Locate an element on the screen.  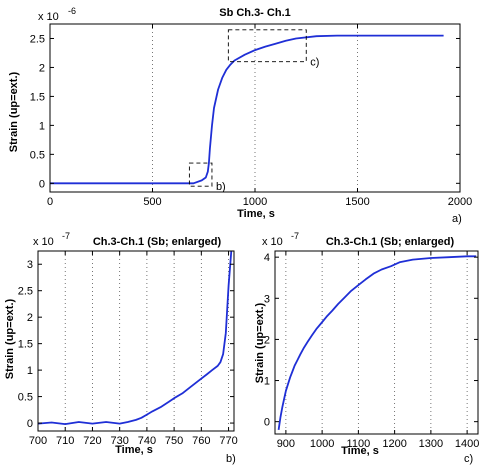
chart-a-ytick-label: 2.5 is located at coordinates (37, 39).